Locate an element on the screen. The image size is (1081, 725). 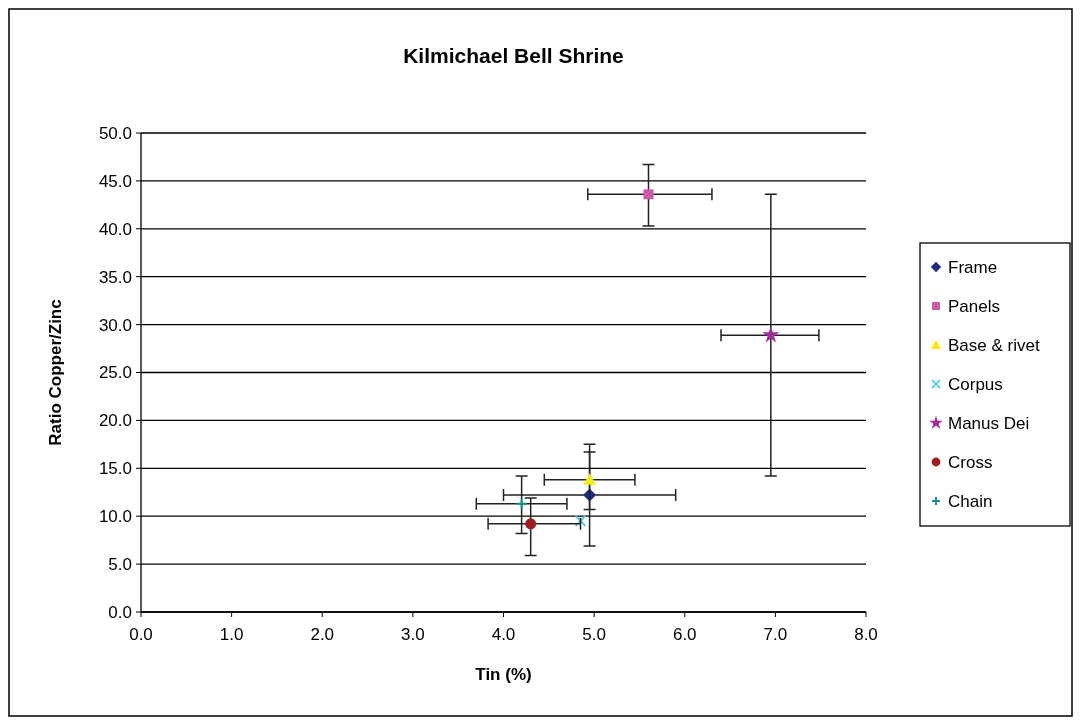
y-tick-label: 35.0 is located at coordinates (115, 277).